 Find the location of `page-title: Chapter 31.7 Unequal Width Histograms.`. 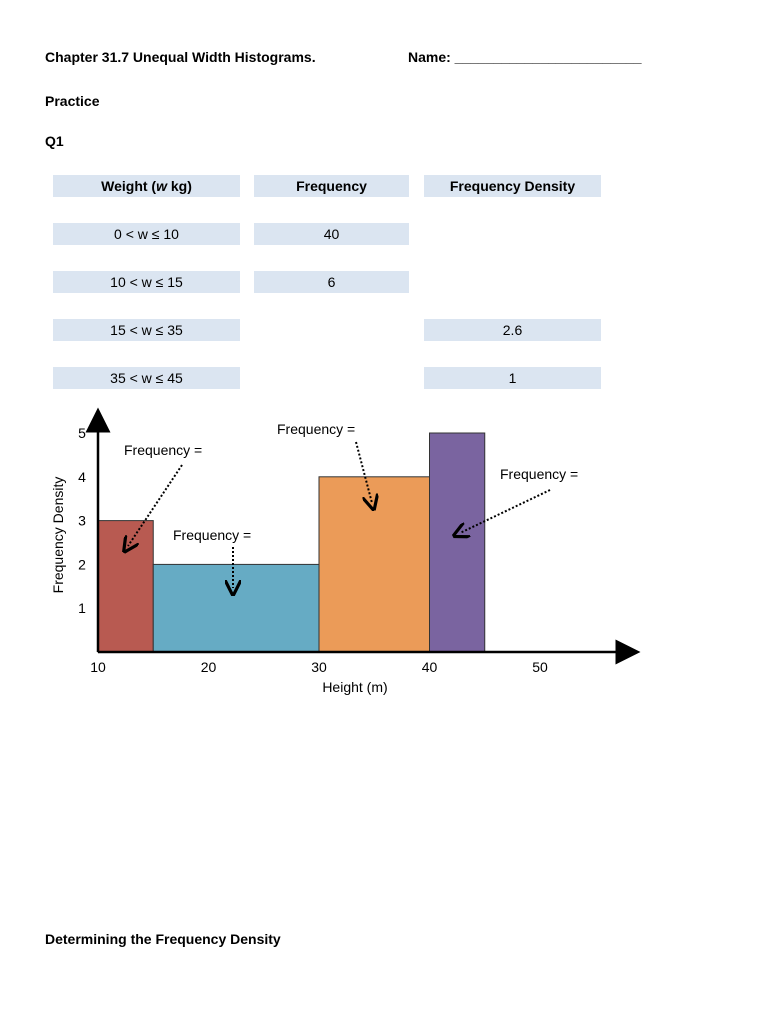

page-title: Chapter 31.7 Unequal Width Histograms. is located at coordinates (180, 57).